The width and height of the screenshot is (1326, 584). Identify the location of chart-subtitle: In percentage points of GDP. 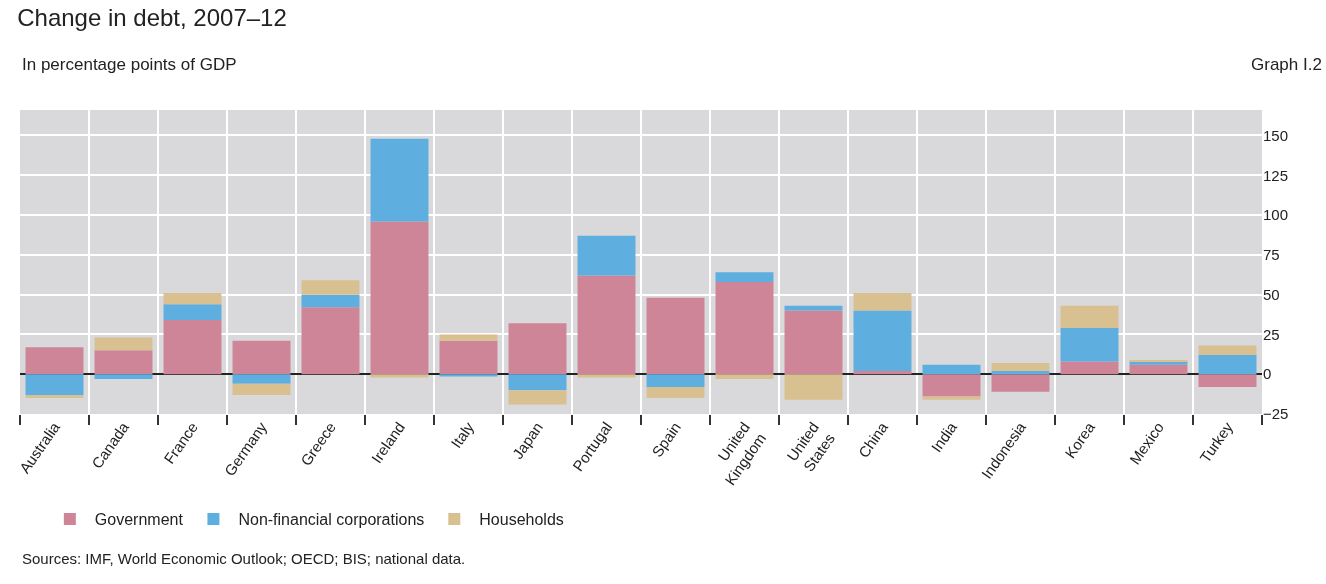
(129, 64).